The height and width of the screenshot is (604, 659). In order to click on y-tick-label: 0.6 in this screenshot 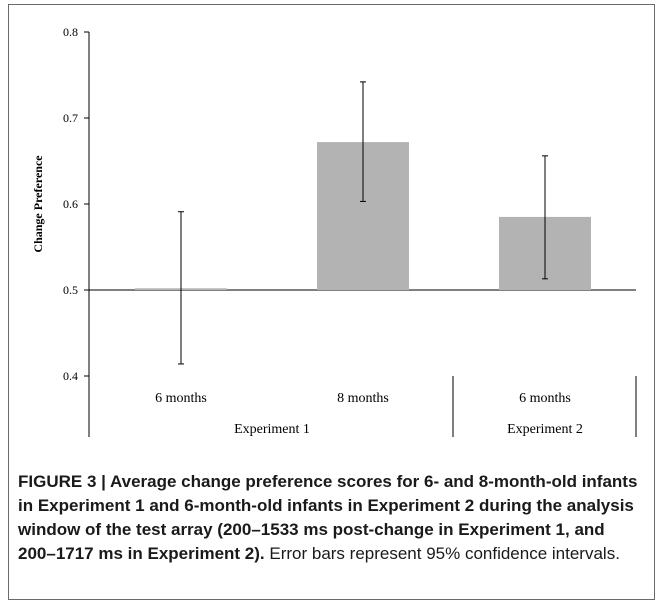, I will do `click(70, 204)`.